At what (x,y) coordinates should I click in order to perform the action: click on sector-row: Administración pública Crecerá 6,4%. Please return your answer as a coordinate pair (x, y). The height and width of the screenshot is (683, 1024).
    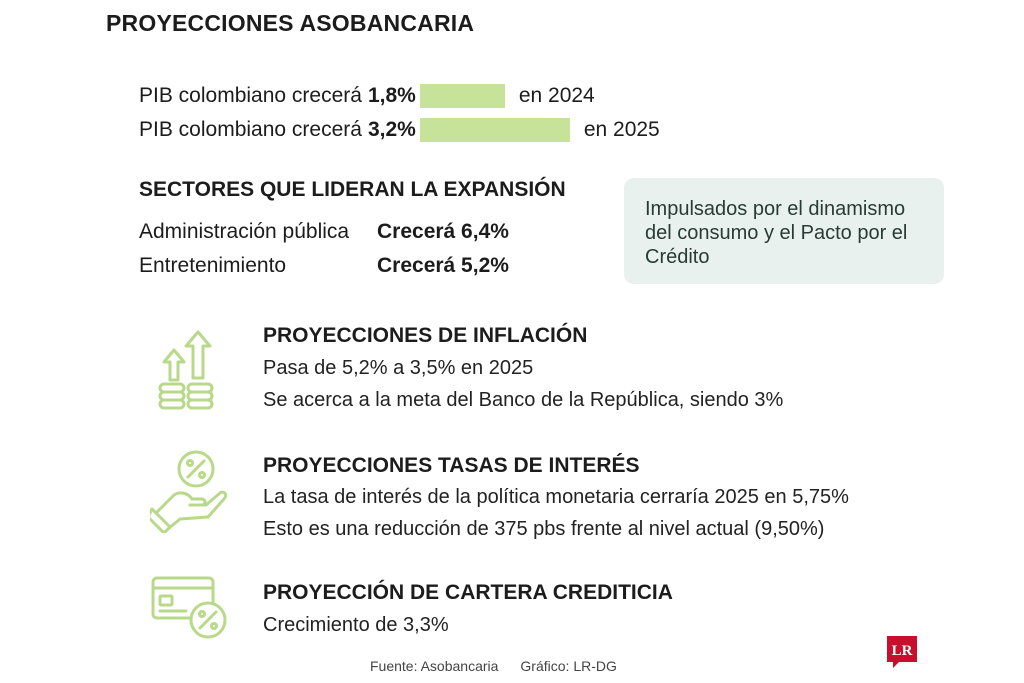
    Looking at the image, I should click on (324, 232).